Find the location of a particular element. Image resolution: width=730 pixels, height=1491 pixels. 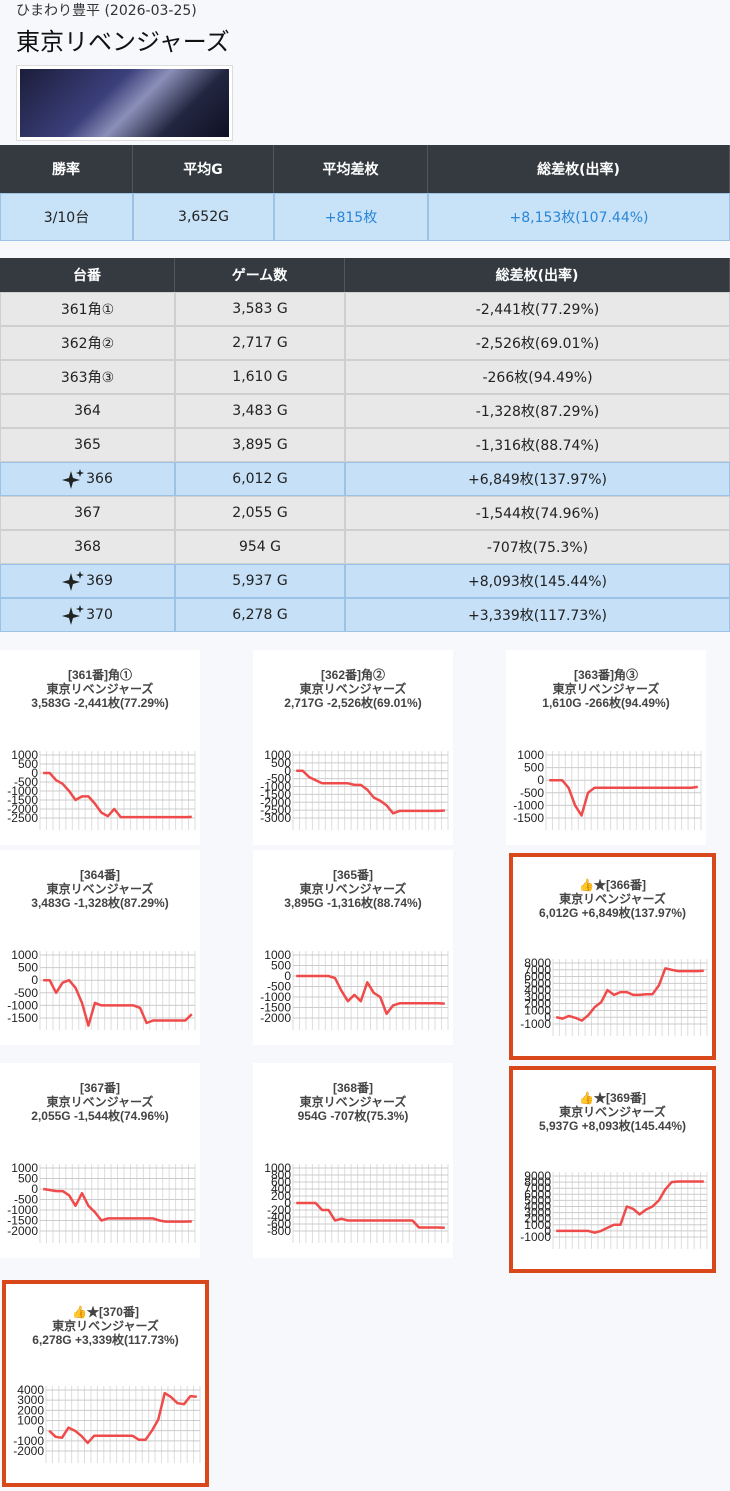

table-cell: 954 G is located at coordinates (260, 547).